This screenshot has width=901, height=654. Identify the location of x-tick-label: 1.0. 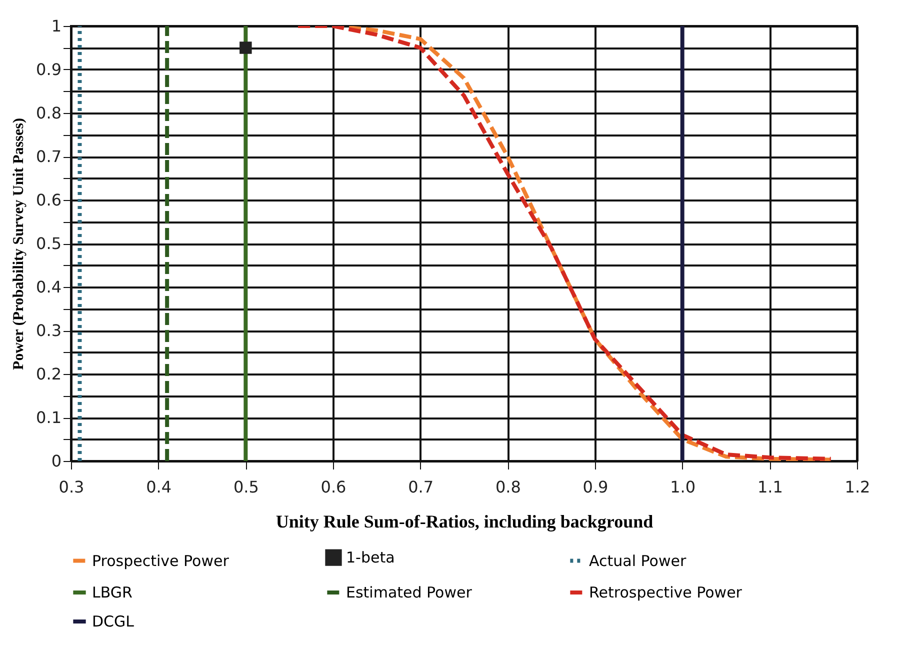
(683, 487).